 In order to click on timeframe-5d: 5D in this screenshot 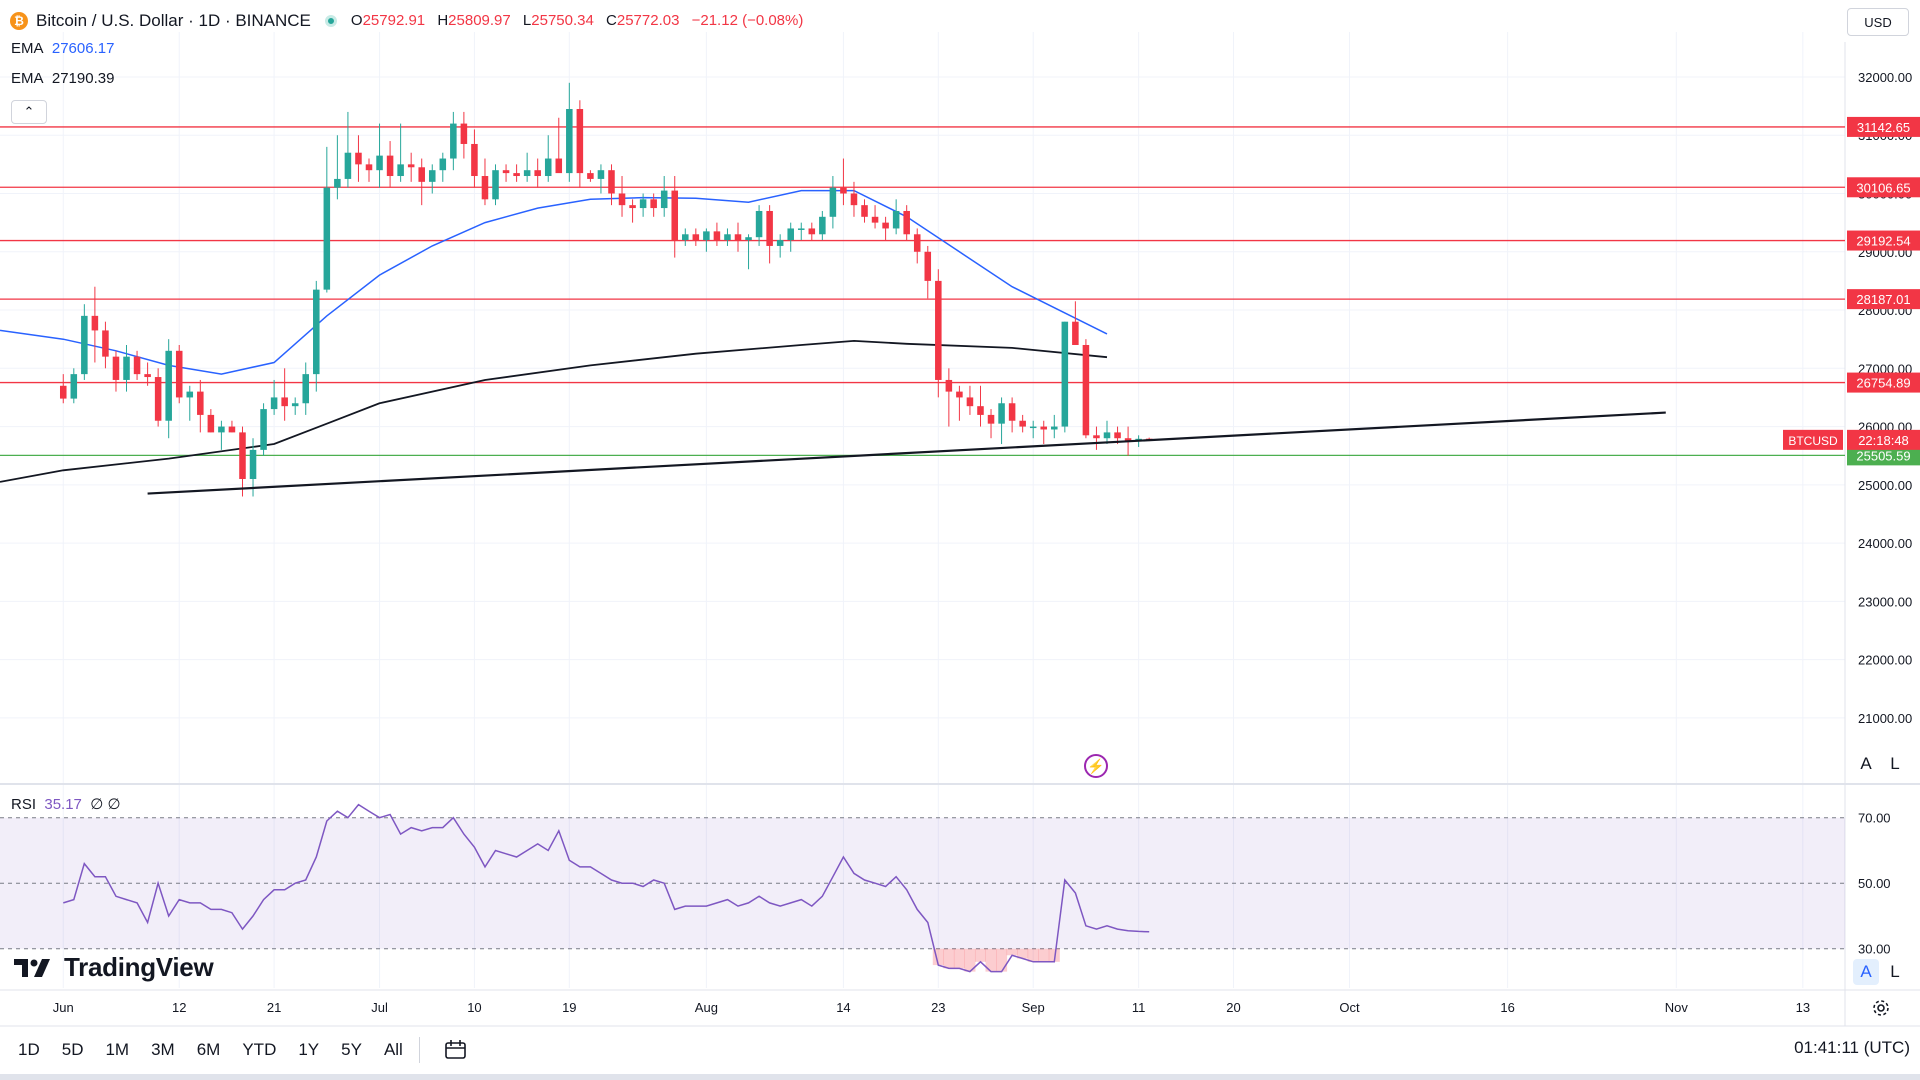, I will do `click(72, 1049)`.